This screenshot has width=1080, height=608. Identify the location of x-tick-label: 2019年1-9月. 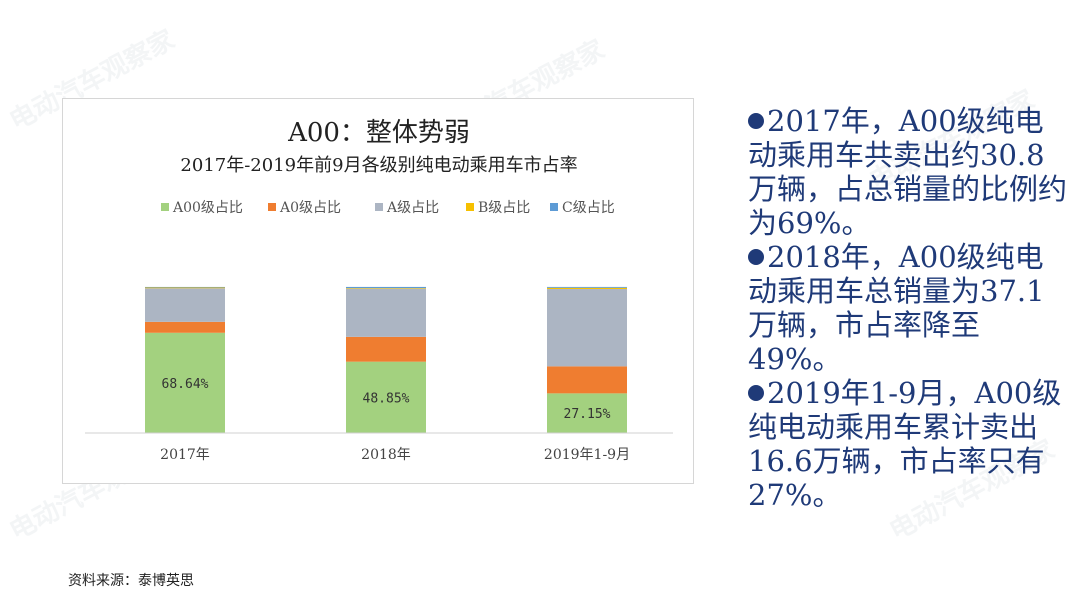
(587, 455).